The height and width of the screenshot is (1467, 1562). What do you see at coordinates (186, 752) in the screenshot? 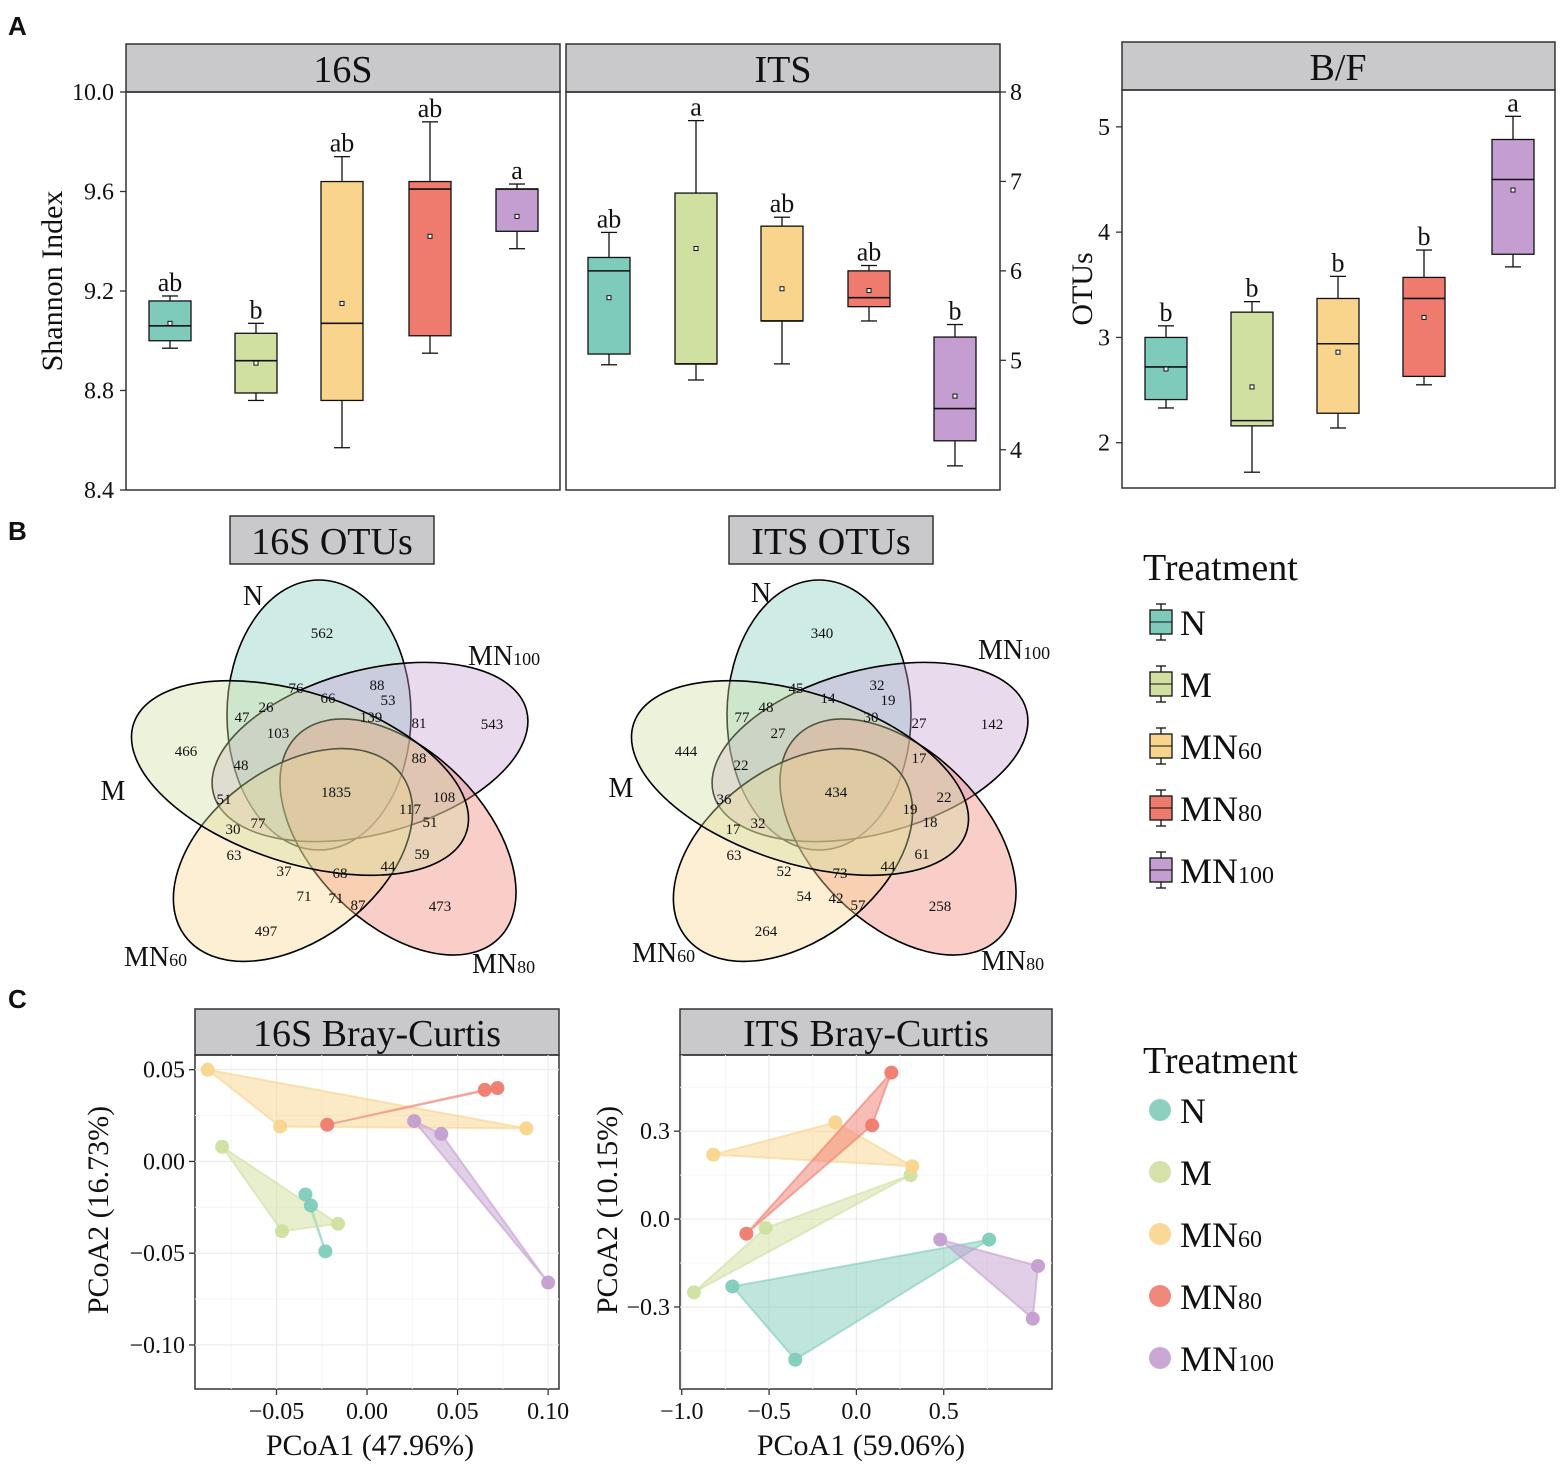
I see `venn-region-value: 466` at bounding box center [186, 752].